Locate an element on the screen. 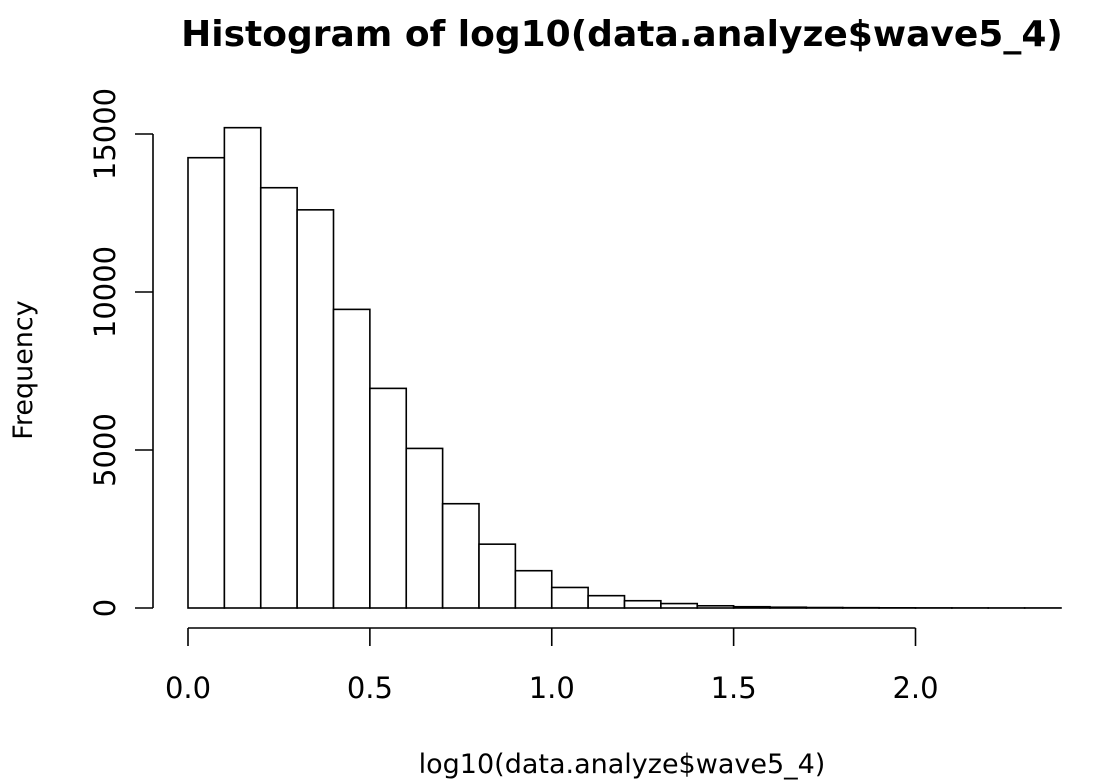  y-axis-label: Frequency is located at coordinates (23, 370).